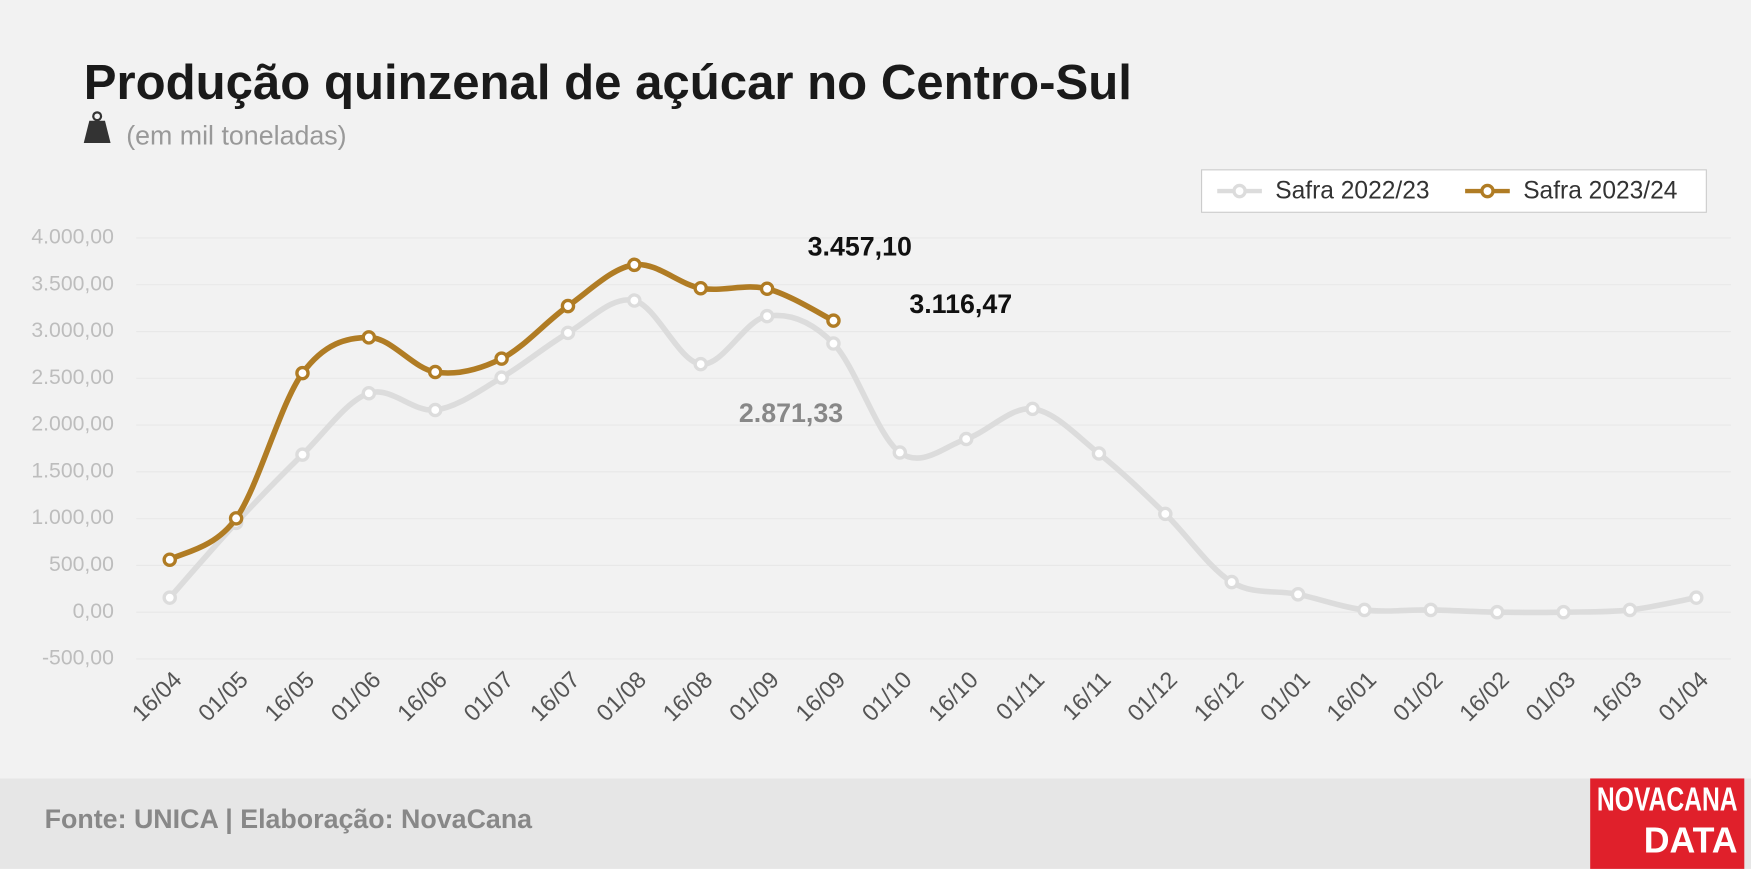 This screenshot has width=1751, height=869. What do you see at coordinates (223, 696) in the screenshot?
I see `x-tick-label: 01/05` at bounding box center [223, 696].